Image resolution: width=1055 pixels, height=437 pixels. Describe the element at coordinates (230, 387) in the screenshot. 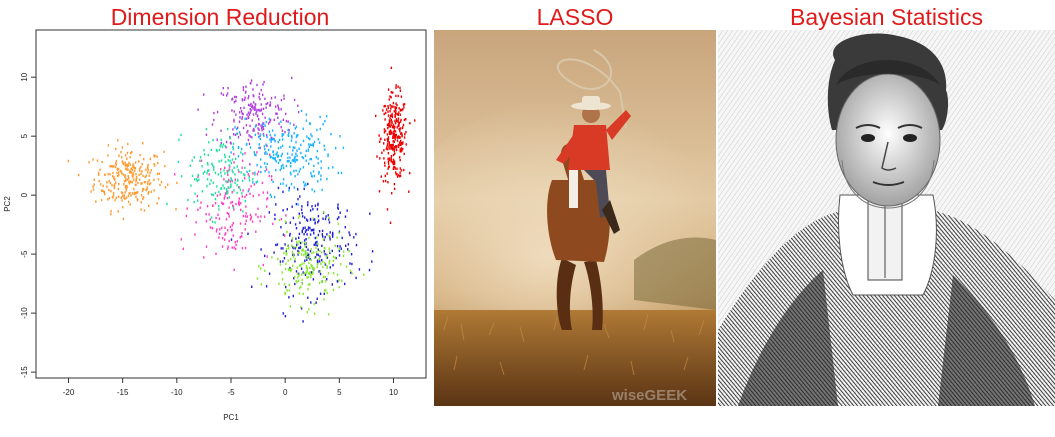

I see `x-axis: -20 -15 -10 -5 0 5 10` at that location.